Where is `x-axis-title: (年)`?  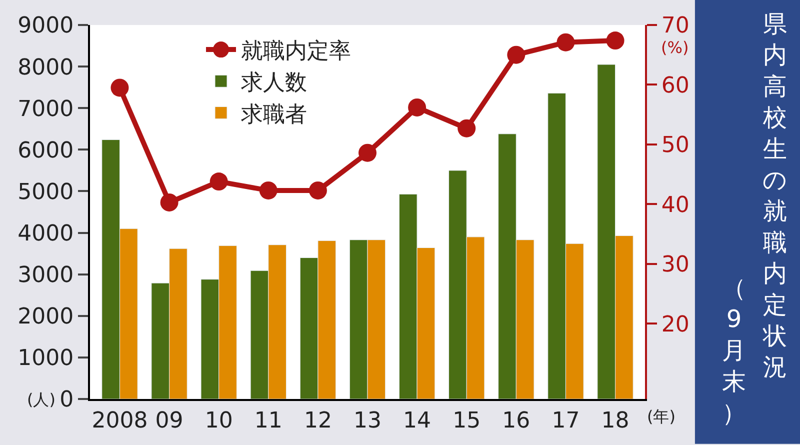
x-axis-title: (年) is located at coordinates (661, 416).